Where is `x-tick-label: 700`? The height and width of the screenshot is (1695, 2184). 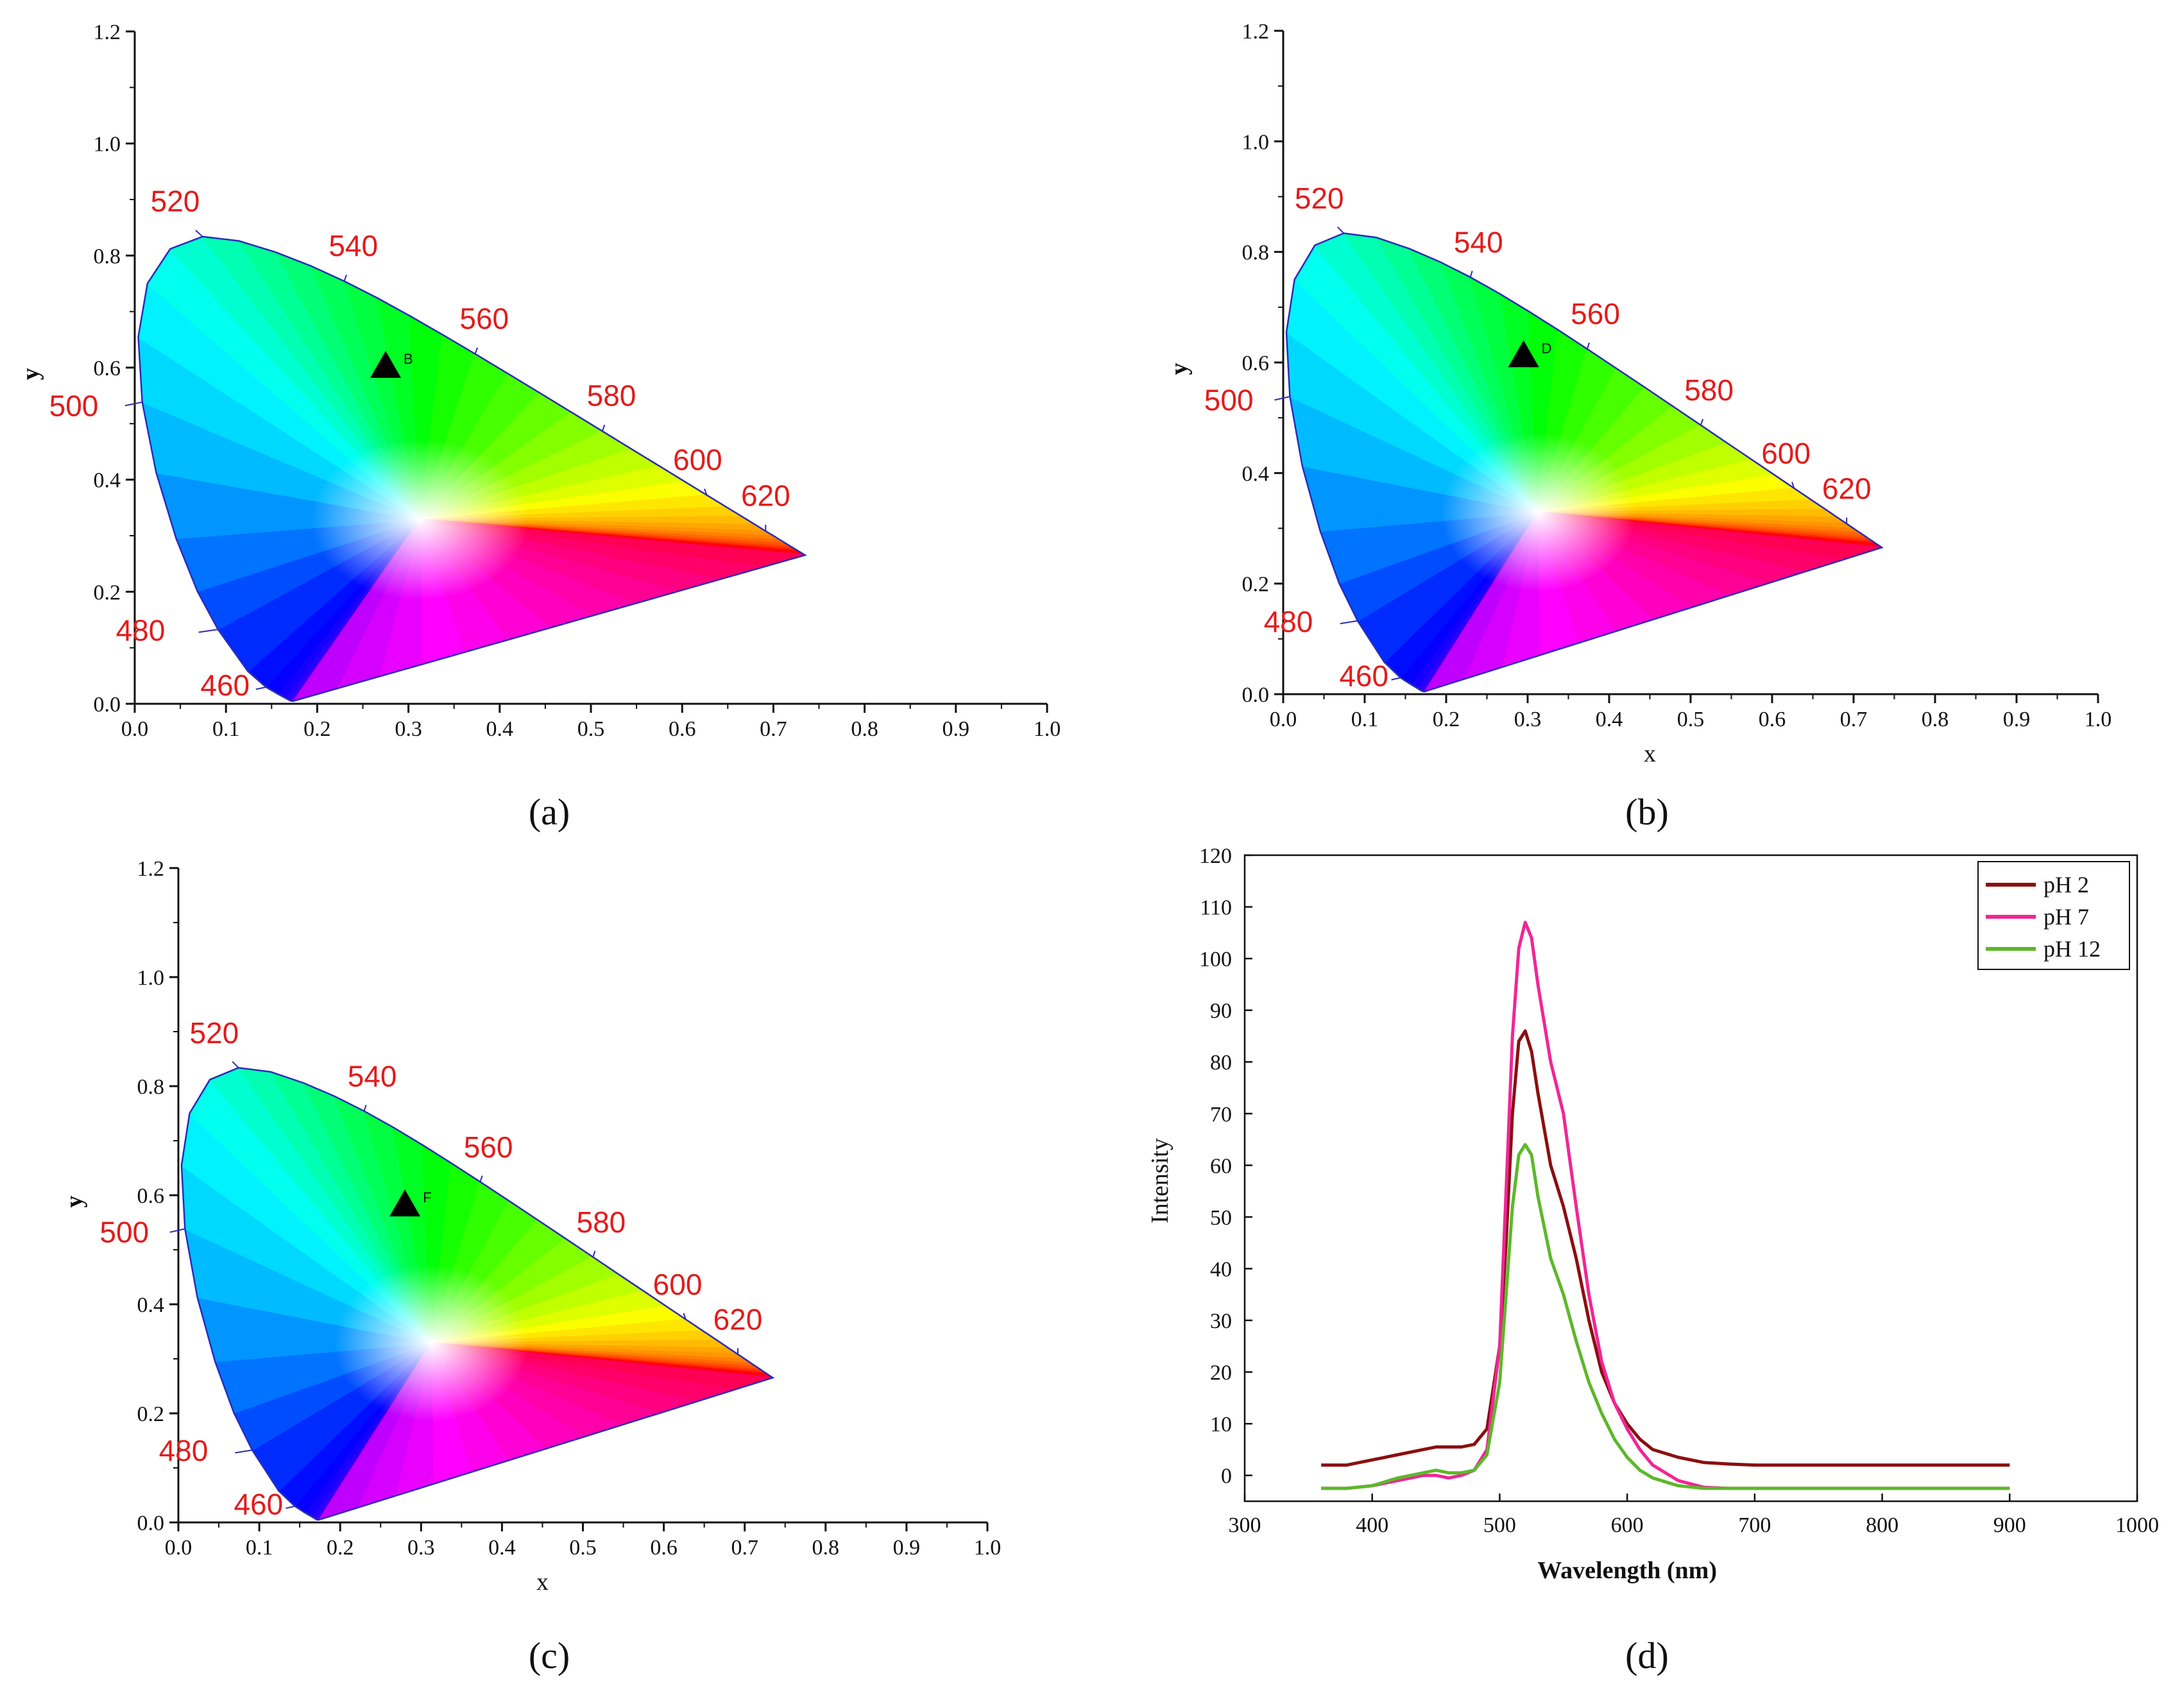
x-tick-label: 700 is located at coordinates (1754, 1525).